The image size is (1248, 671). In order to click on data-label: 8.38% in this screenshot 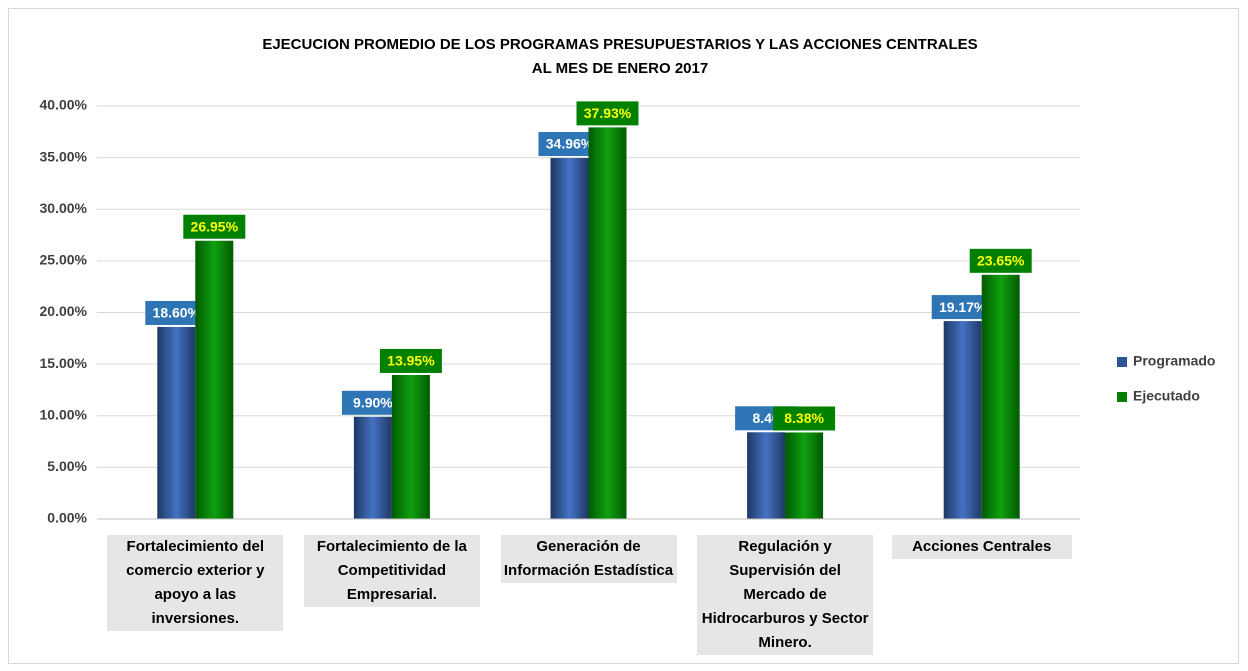, I will do `click(804, 418)`.